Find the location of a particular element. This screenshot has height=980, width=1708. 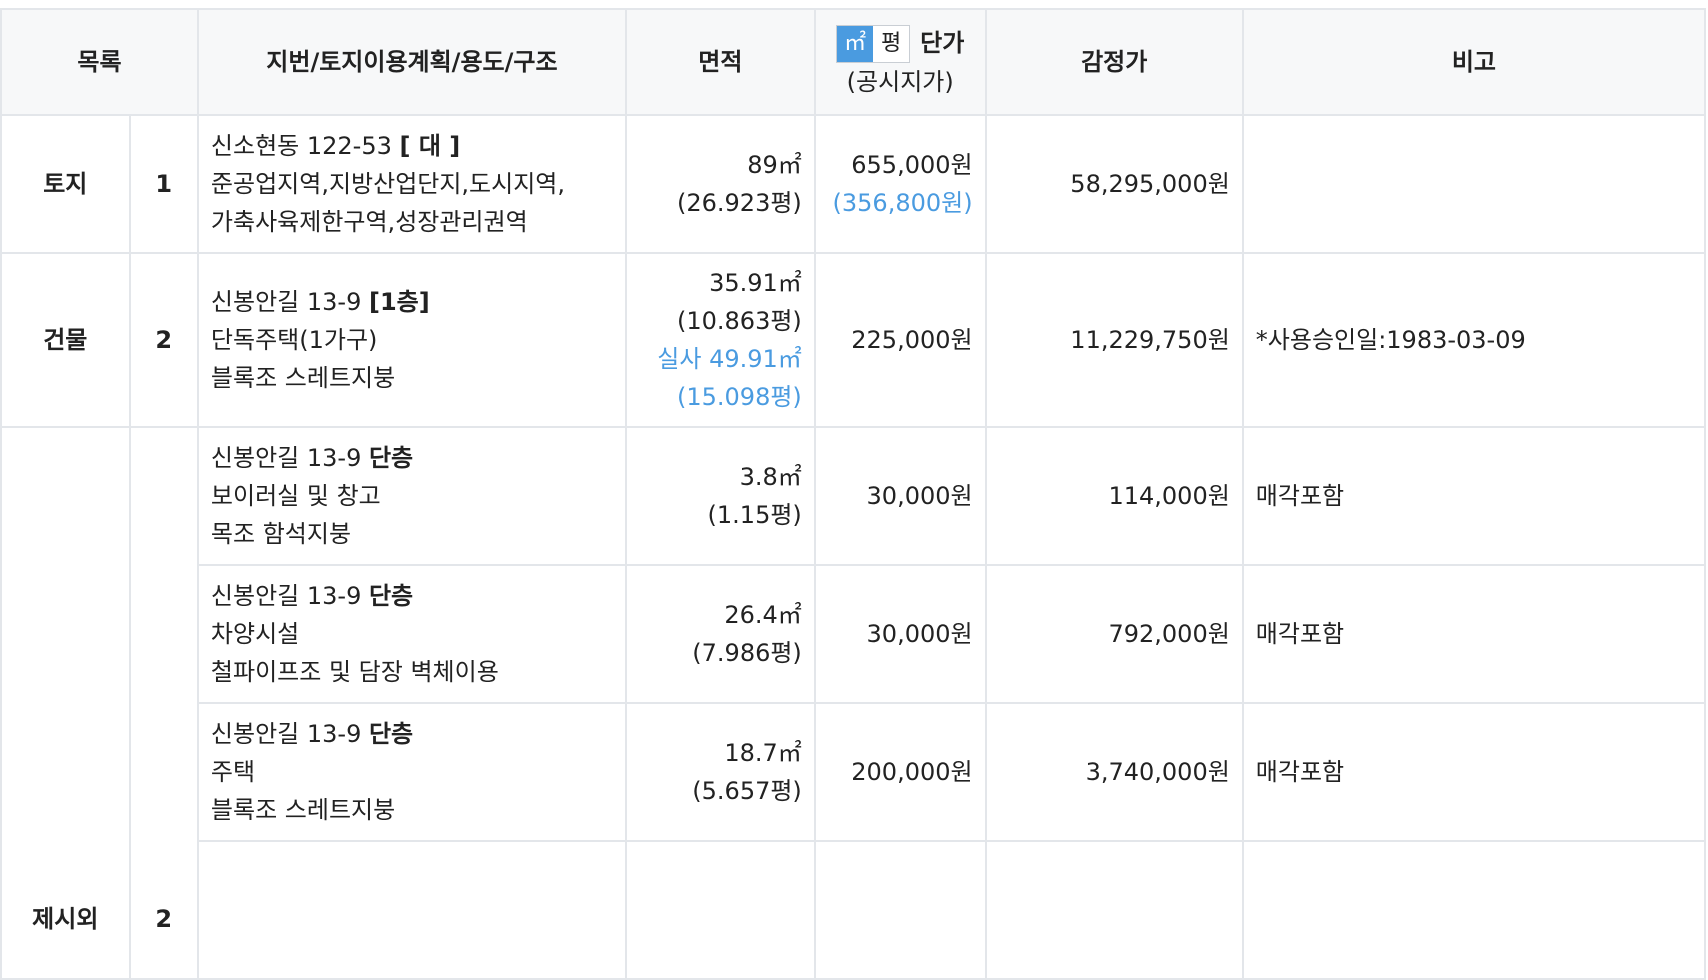

row-area: 18.7㎡ (5.657평) is located at coordinates (720, 772).